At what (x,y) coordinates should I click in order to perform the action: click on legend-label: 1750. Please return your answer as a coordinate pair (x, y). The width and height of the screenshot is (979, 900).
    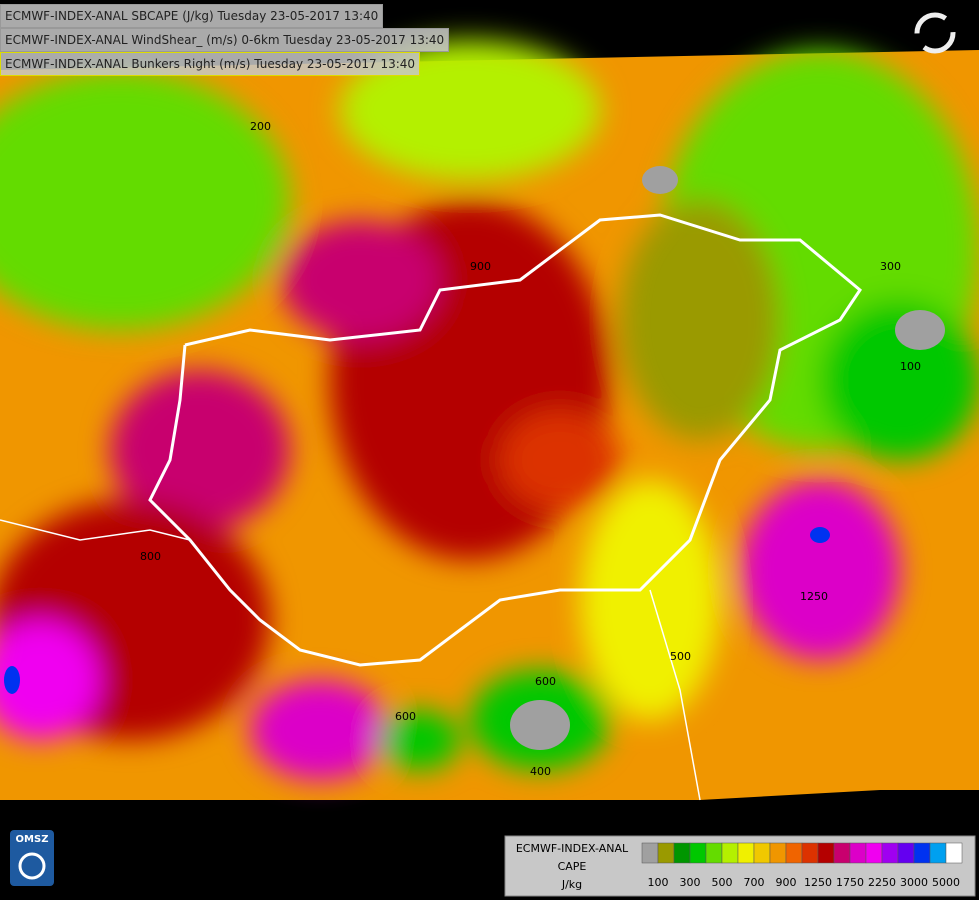
    Looking at the image, I should click on (850, 882).